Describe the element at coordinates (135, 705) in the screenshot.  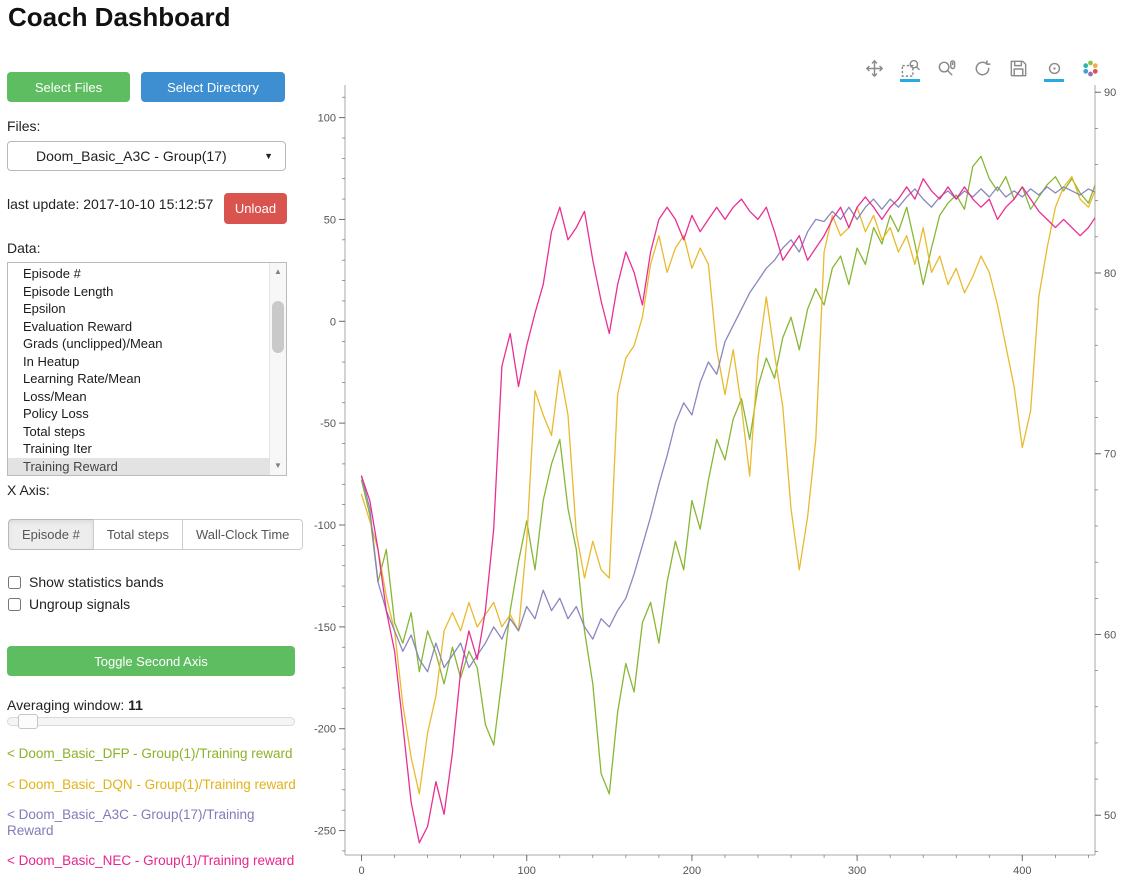
I see `averaging-window-value: 11` at that location.